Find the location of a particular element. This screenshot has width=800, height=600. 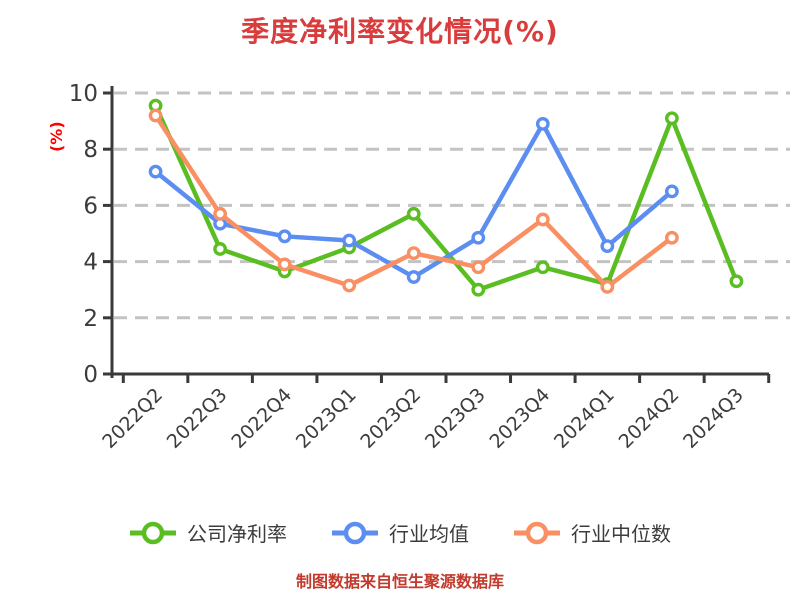

y-tick-label: 2 is located at coordinates (90, 319).